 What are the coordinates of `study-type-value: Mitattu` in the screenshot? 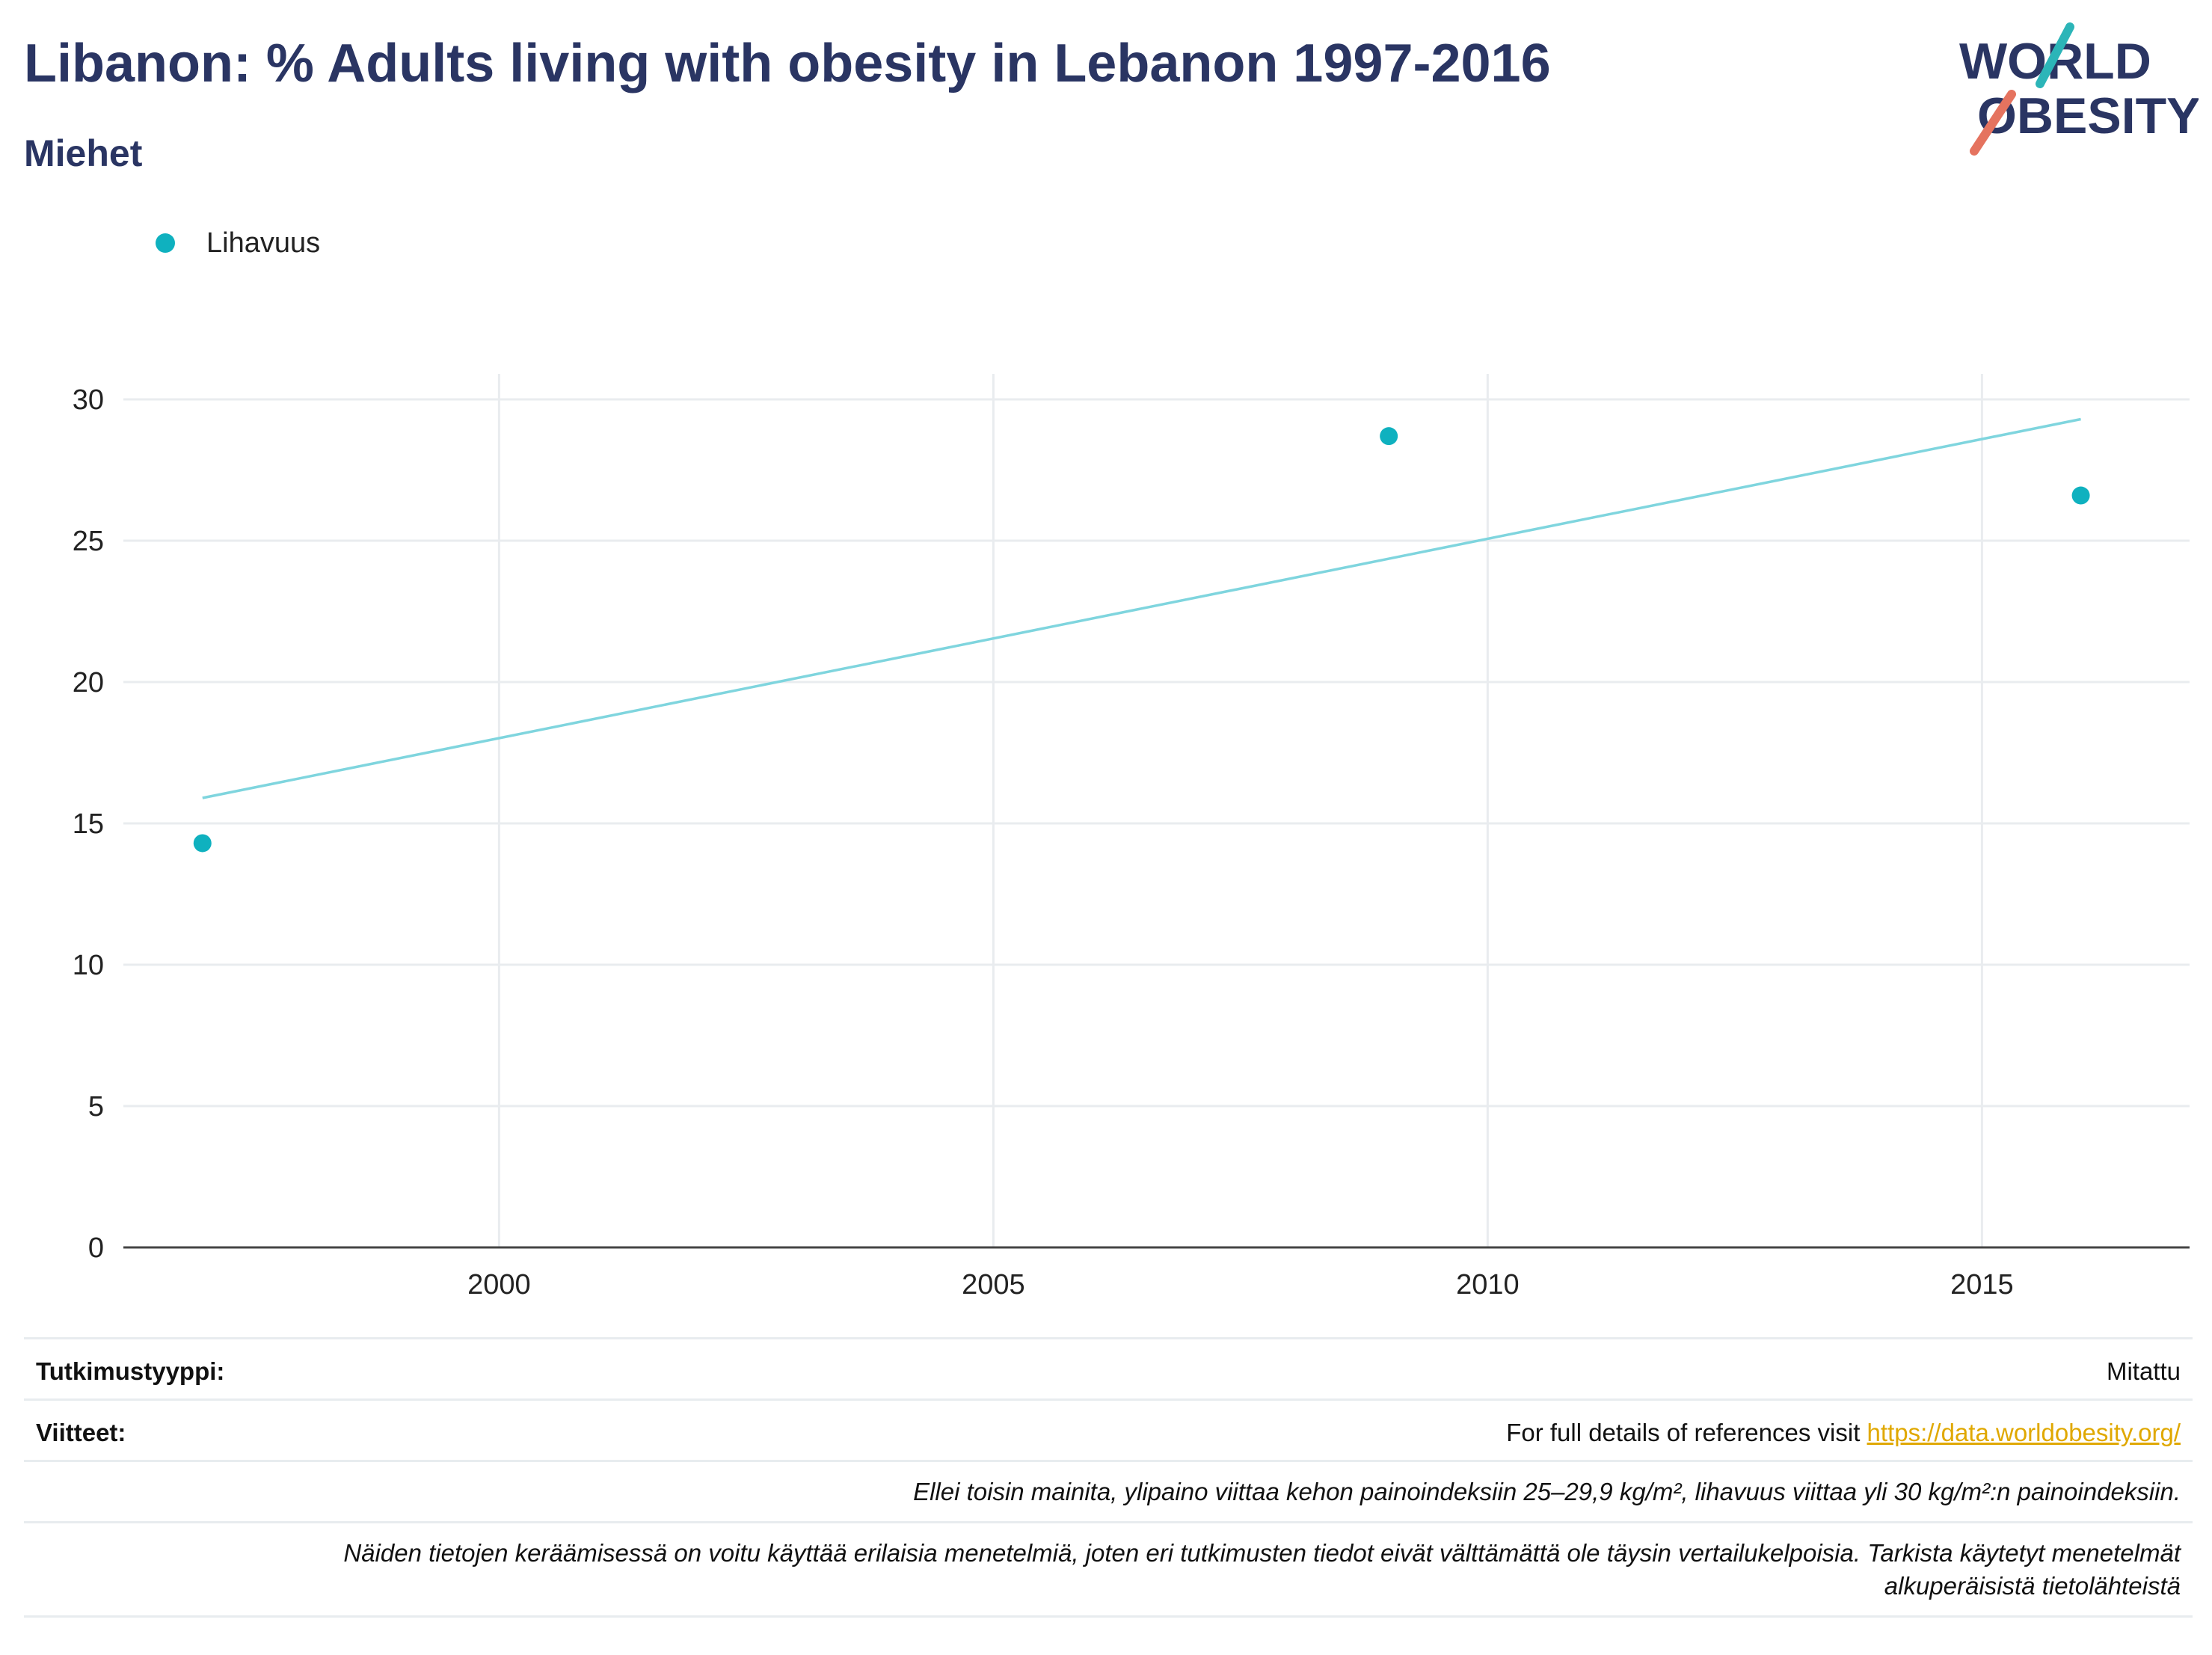 It's located at (2143, 1371).